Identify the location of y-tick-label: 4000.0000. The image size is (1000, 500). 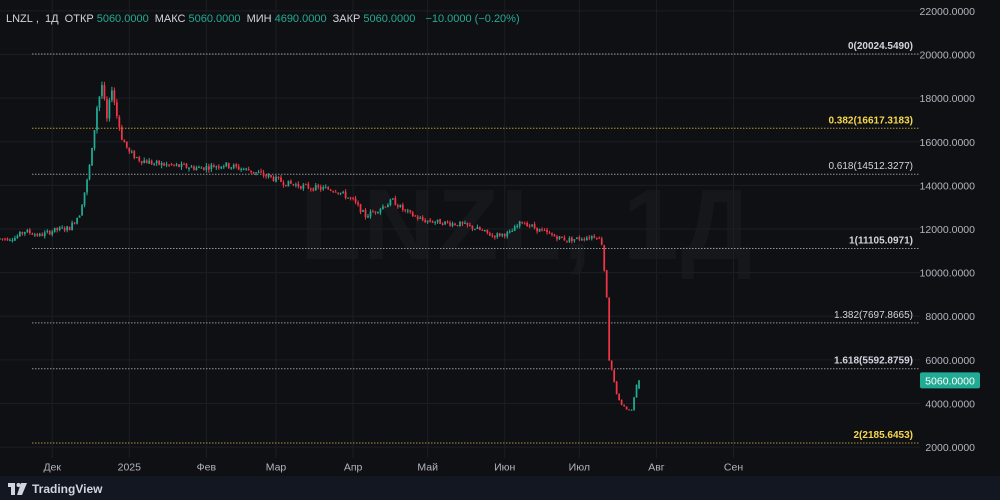
(950, 404).